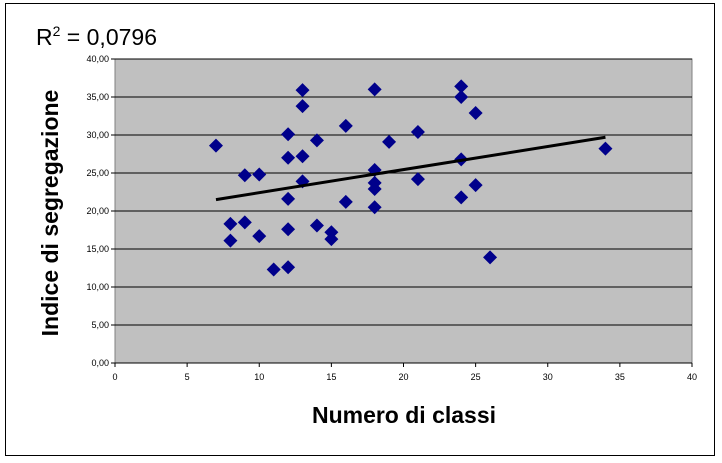  Describe the element at coordinates (692, 377) in the screenshot. I see `x-tick-label: 40` at that location.